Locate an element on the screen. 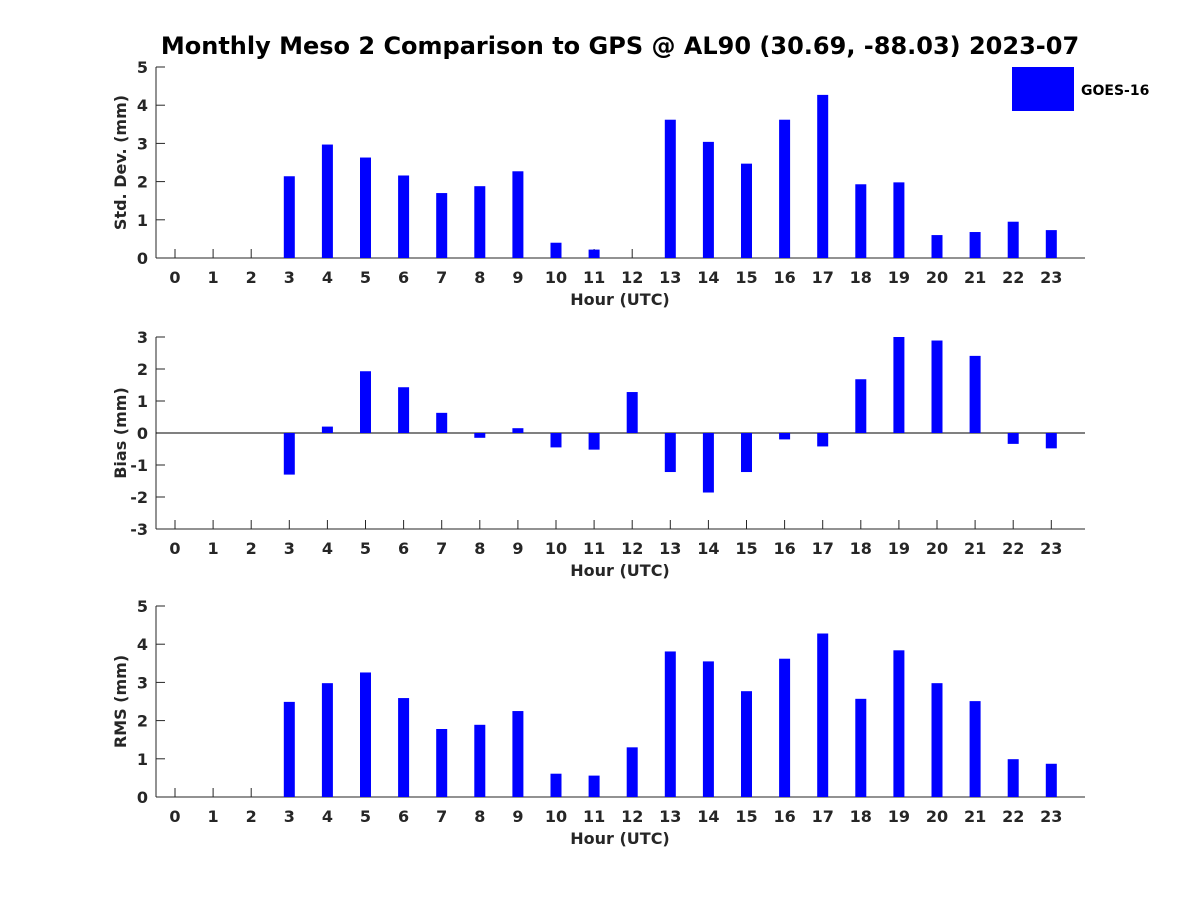 The width and height of the screenshot is (1200, 900). y-axis-label: RMS (mm) is located at coordinates (120, 701).